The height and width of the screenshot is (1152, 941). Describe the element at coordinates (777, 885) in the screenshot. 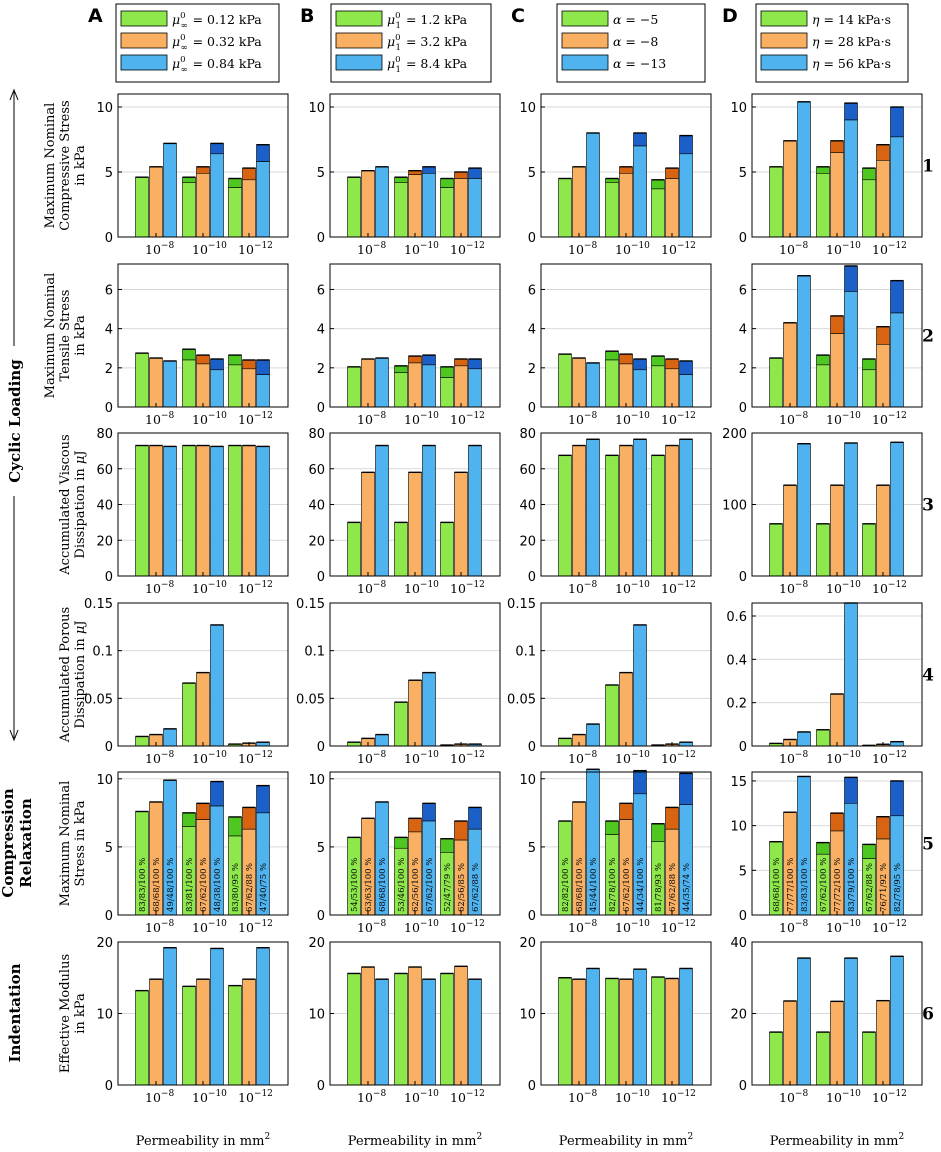

I see `bar-annotation: 68/68/100 %` at that location.